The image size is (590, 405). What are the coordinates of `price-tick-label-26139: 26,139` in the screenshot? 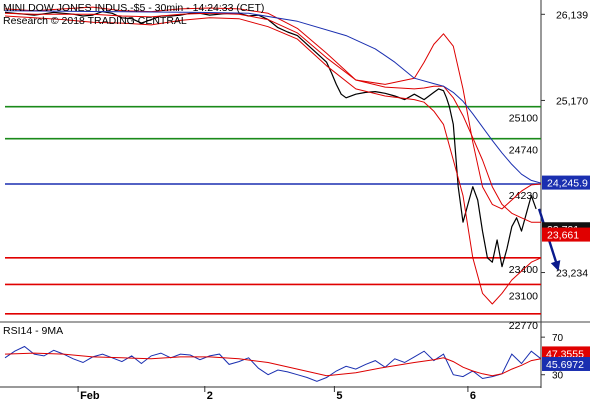 It's located at (572, 15).